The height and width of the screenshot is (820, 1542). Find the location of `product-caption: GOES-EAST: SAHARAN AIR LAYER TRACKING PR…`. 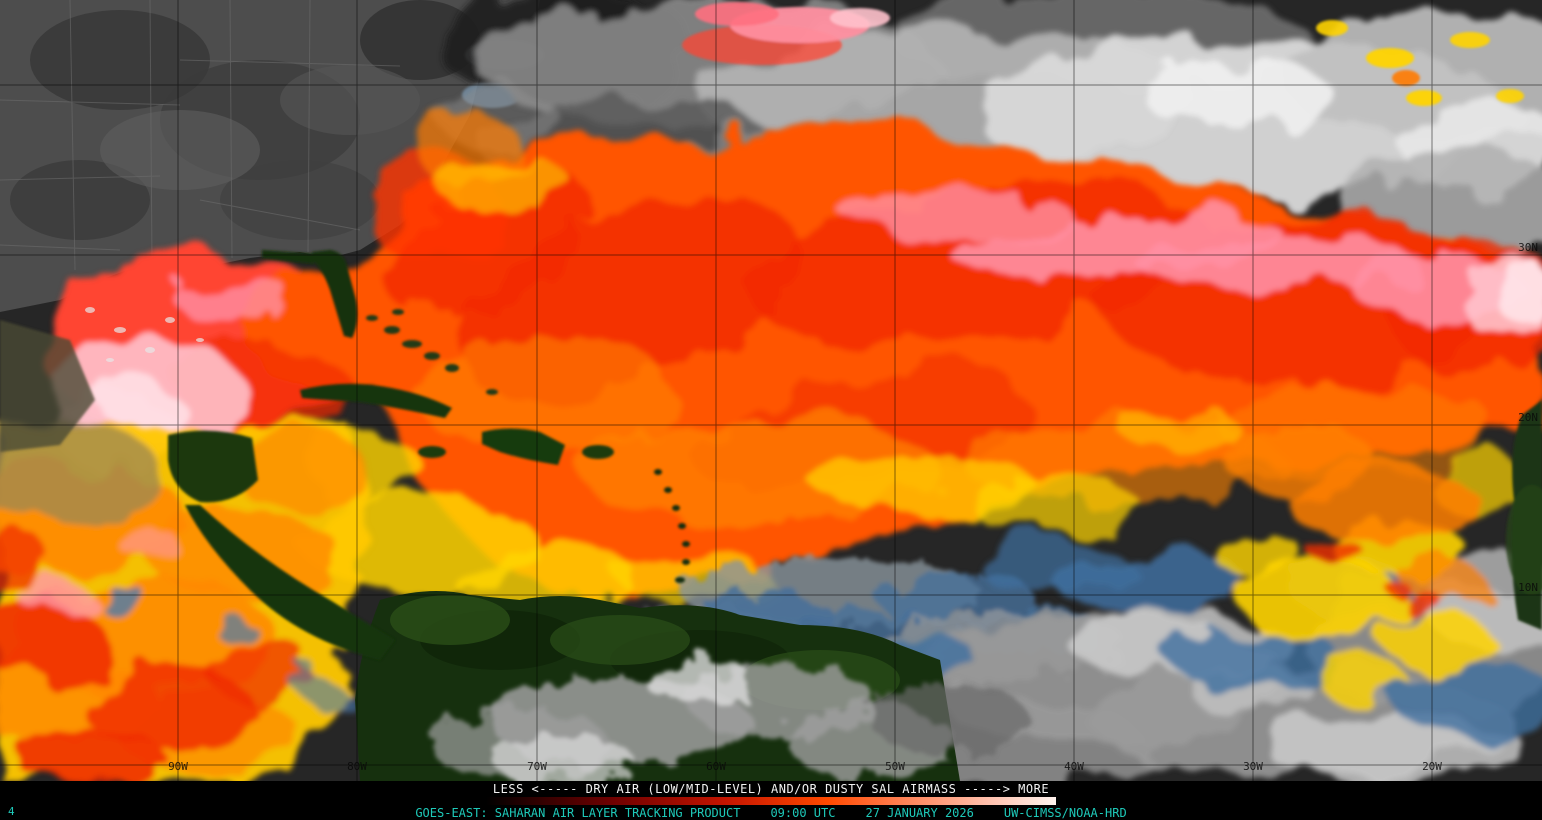

product-caption: GOES-EAST: SAHARAN AIR LAYER TRACKING PR… is located at coordinates (770, 813).